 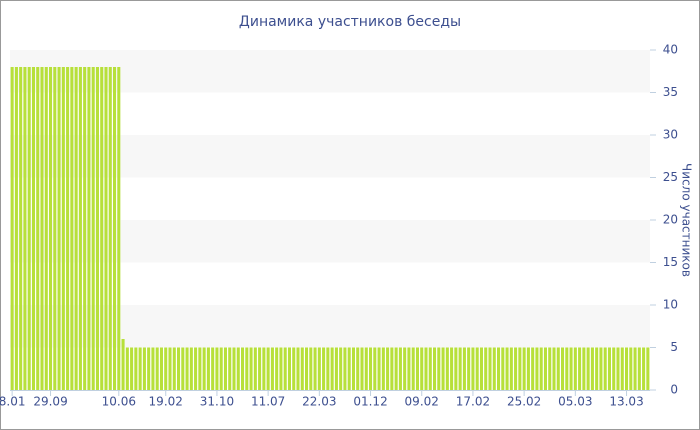 What do you see at coordinates (50, 402) in the screenshot?
I see `x-tick-label: 29.09` at bounding box center [50, 402].